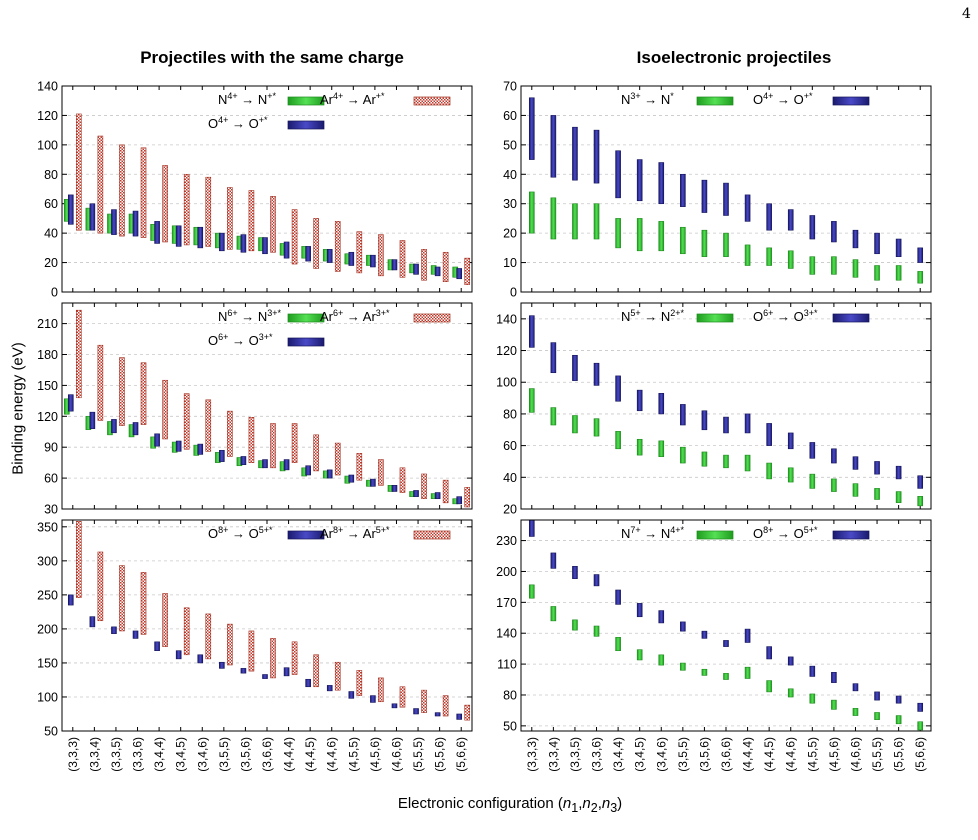 The height and width of the screenshot is (840, 978). I want to click on x-tick-label: (5,6,6), so click(920, 754).